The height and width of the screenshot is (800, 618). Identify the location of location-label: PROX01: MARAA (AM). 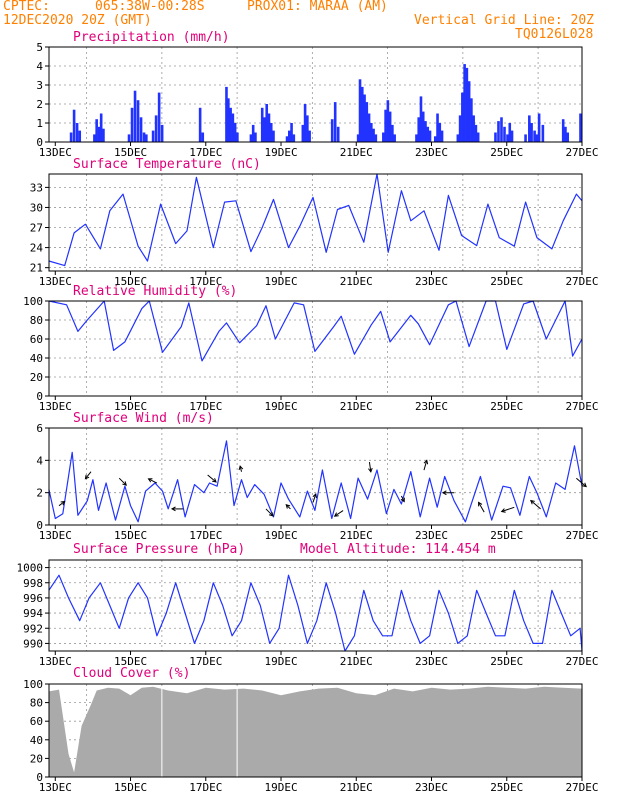
(317, 7).